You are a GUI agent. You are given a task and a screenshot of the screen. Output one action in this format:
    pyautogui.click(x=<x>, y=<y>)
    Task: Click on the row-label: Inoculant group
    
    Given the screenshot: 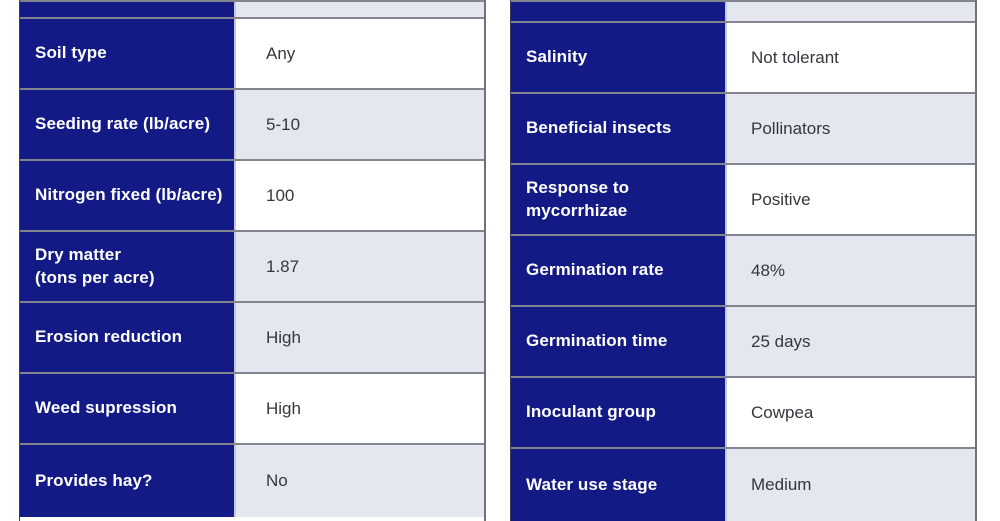 What is the action you would take?
    pyautogui.click(x=619, y=412)
    